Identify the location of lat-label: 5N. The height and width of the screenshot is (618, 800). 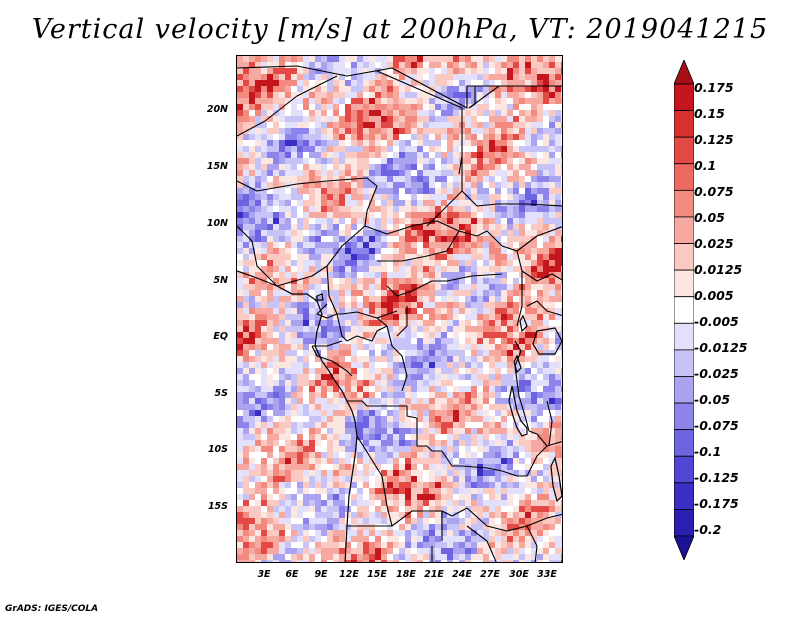
(220, 280).